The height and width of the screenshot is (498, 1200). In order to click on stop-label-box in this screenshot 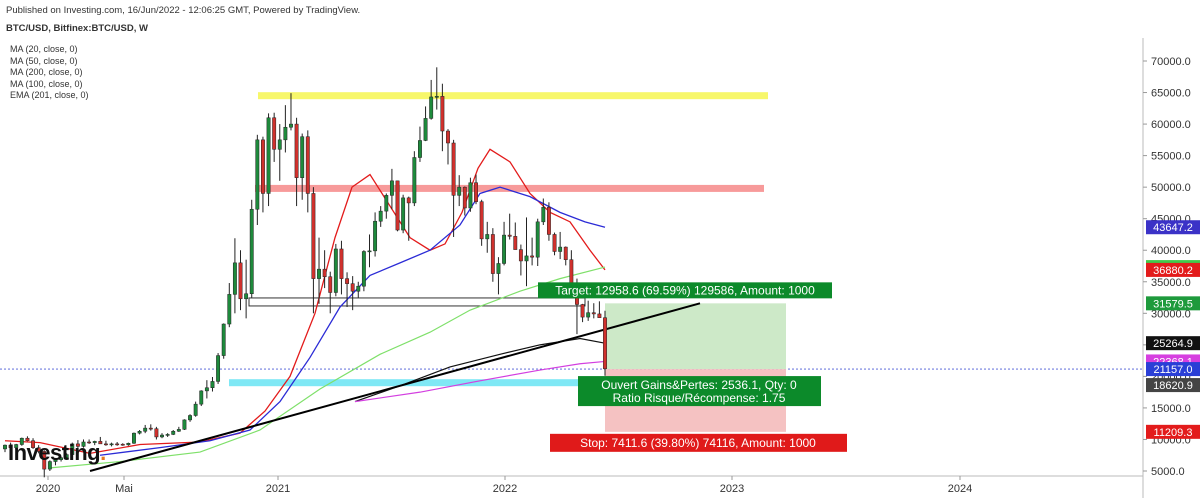, I will do `click(698, 442)`.